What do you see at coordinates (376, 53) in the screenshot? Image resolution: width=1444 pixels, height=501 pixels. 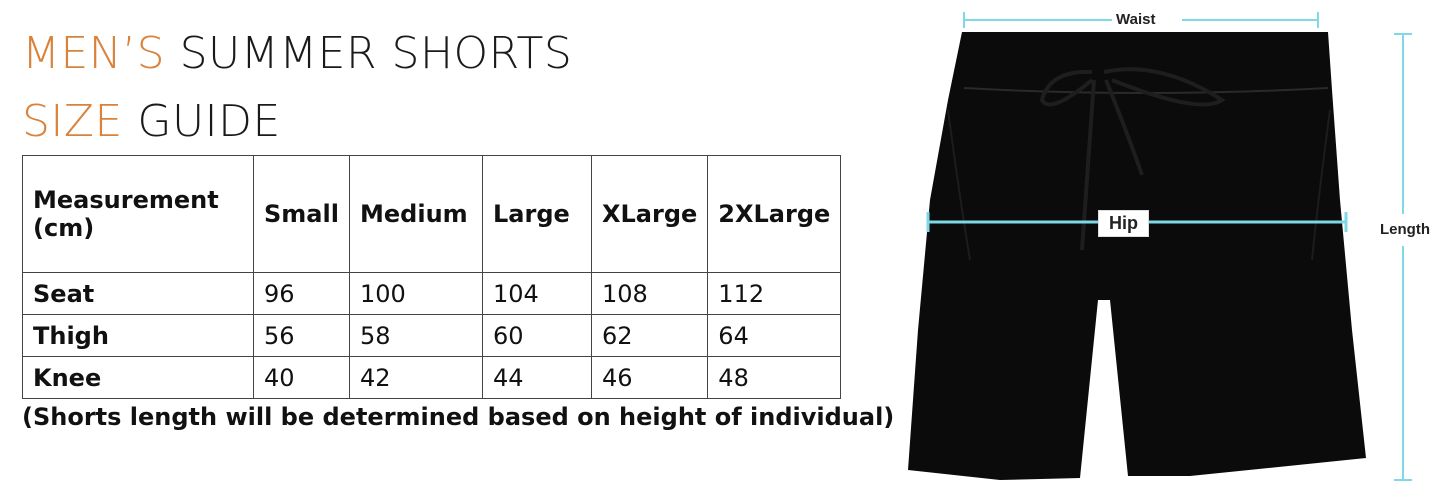 I see `title-summer-shorts: SUMMER SHORTS` at bounding box center [376, 53].